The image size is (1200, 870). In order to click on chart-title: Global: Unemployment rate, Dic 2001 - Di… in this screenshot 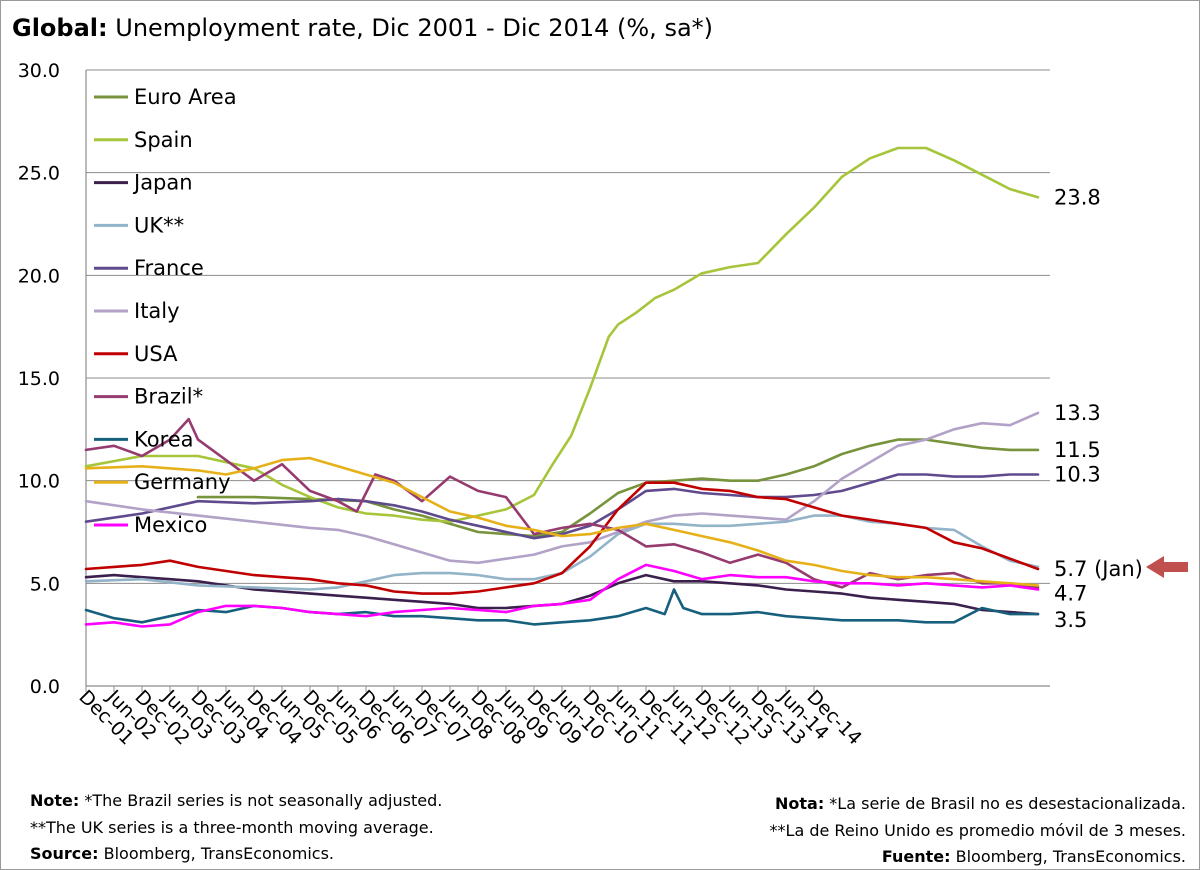, I will do `click(362, 28)`.